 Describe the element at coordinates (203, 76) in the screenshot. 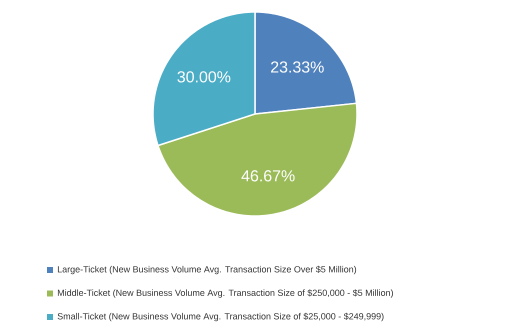

I see `data-label: 30.00%` at that location.